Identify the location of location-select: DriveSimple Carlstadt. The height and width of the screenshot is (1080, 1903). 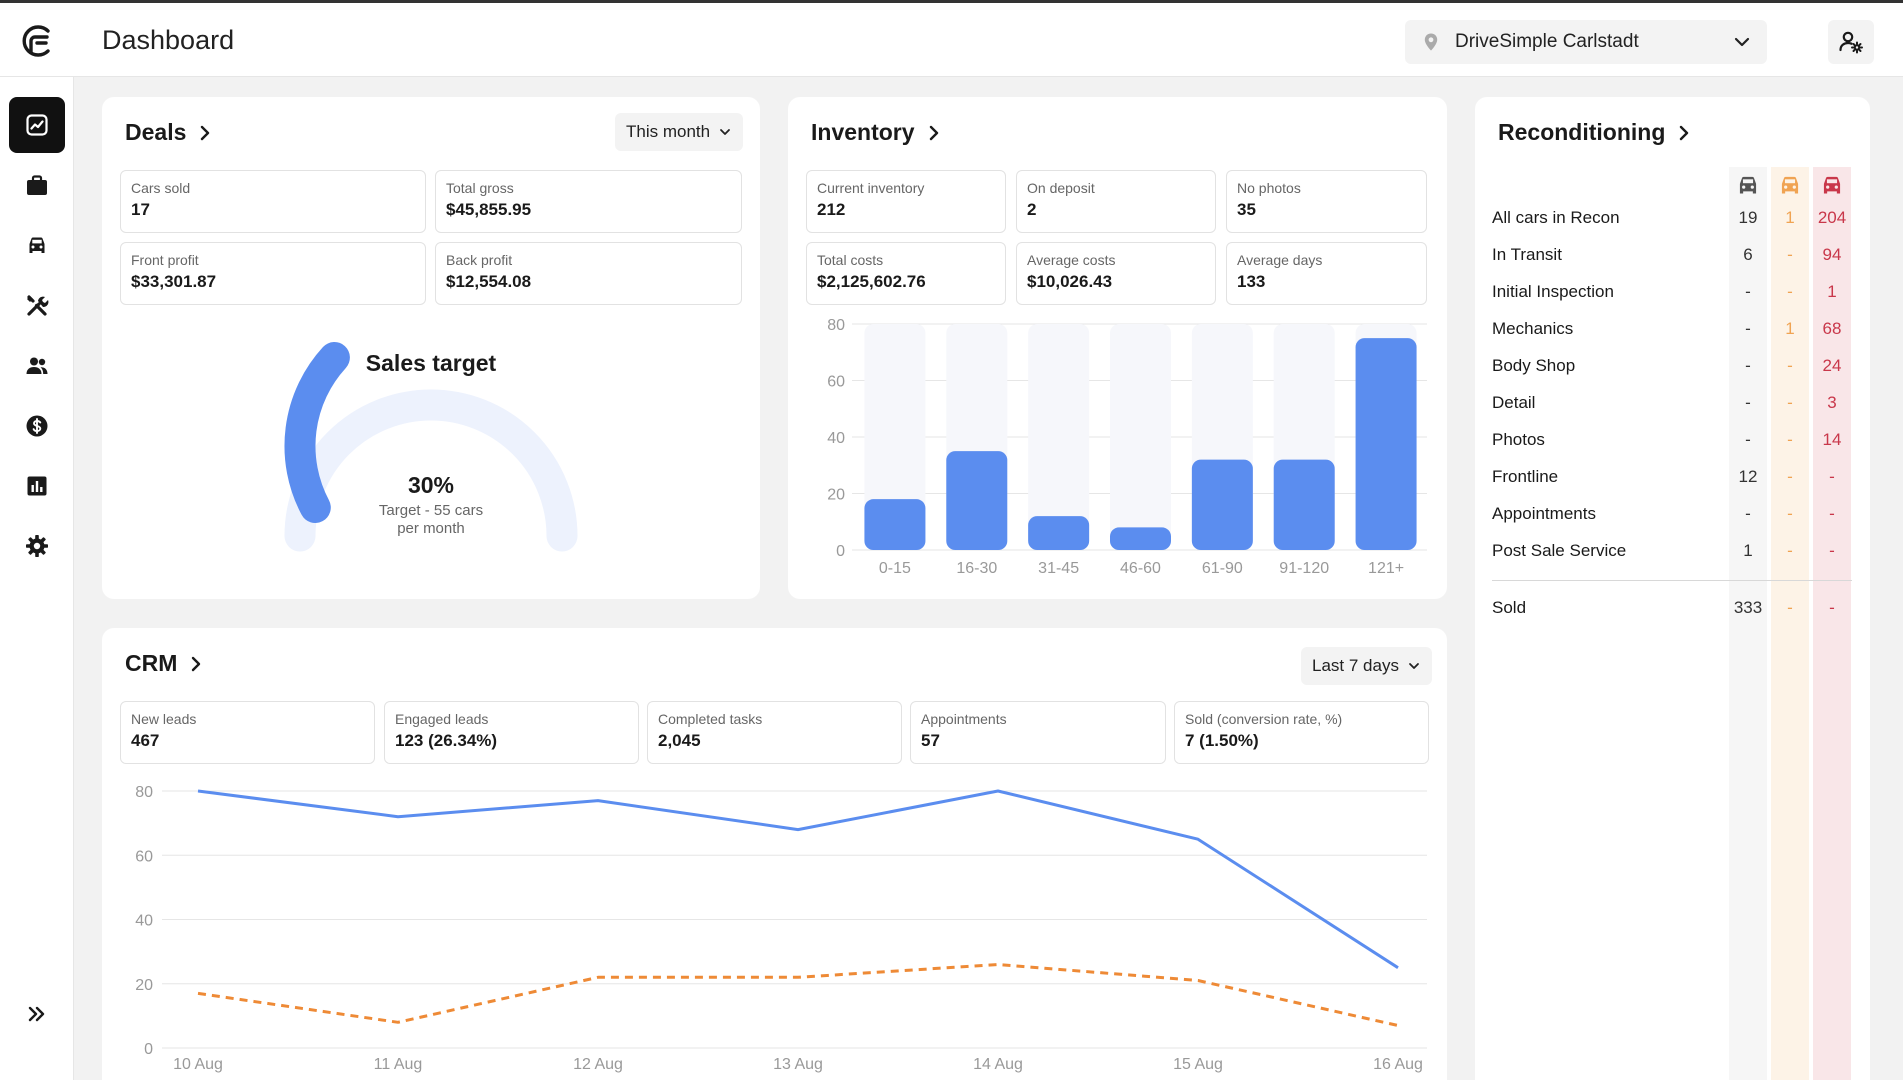
(1586, 42).